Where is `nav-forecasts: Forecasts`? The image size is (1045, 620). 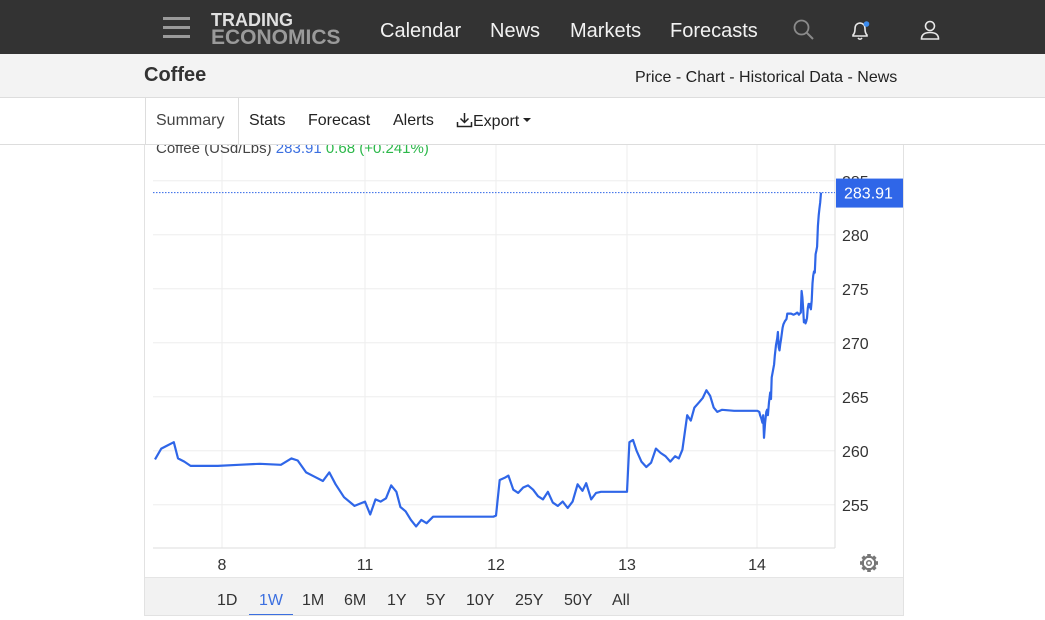 nav-forecasts: Forecasts is located at coordinates (714, 31).